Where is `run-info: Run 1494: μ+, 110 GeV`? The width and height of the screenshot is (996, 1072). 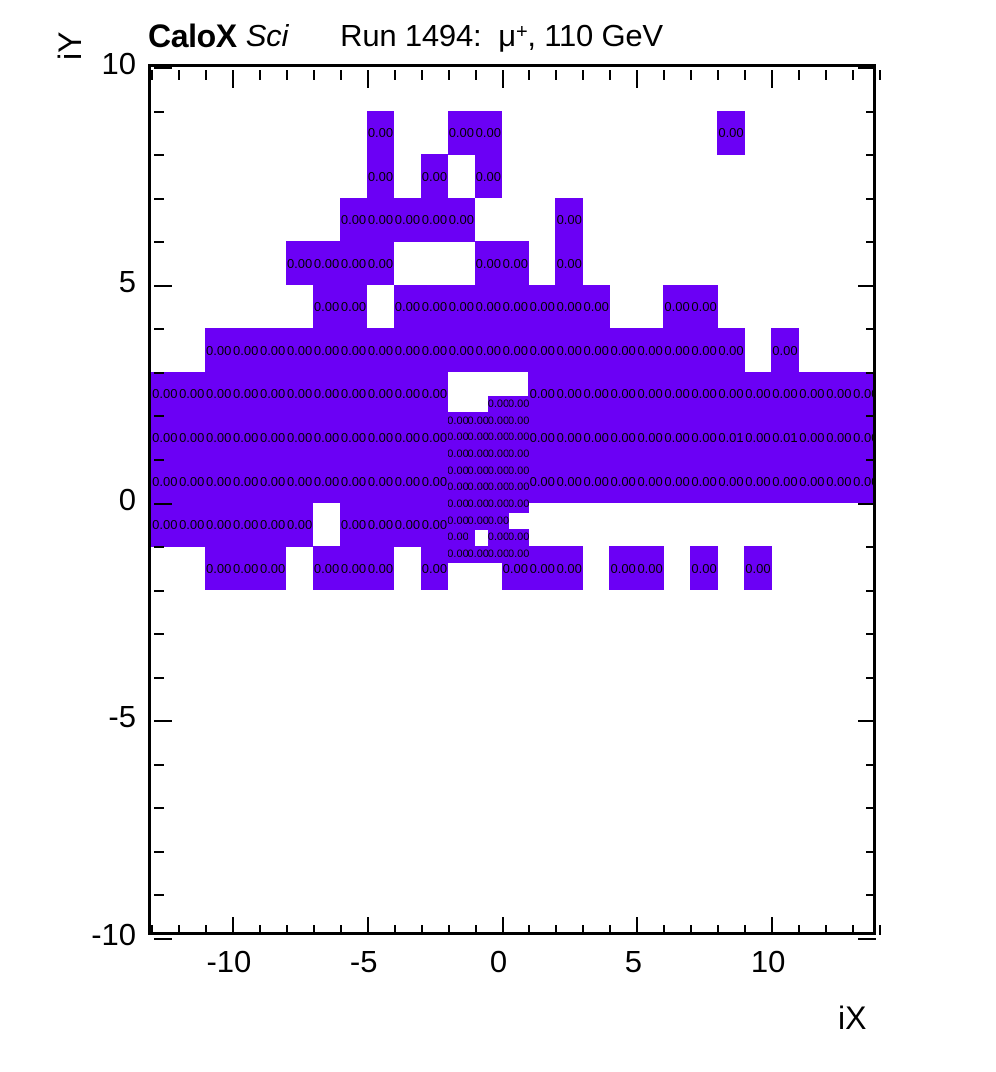 run-info: Run 1494: μ+, 110 GeV is located at coordinates (501, 36).